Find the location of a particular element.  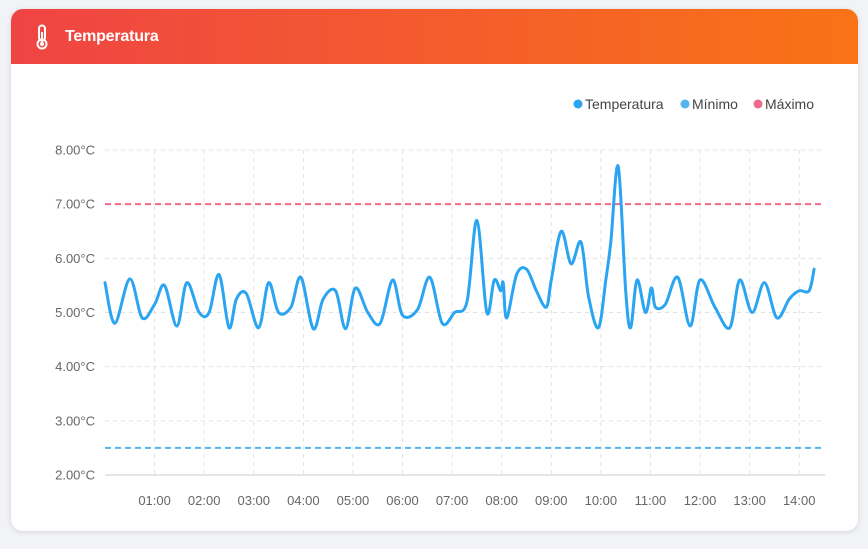

legend-item-0: Temperatura is located at coordinates (618, 104).